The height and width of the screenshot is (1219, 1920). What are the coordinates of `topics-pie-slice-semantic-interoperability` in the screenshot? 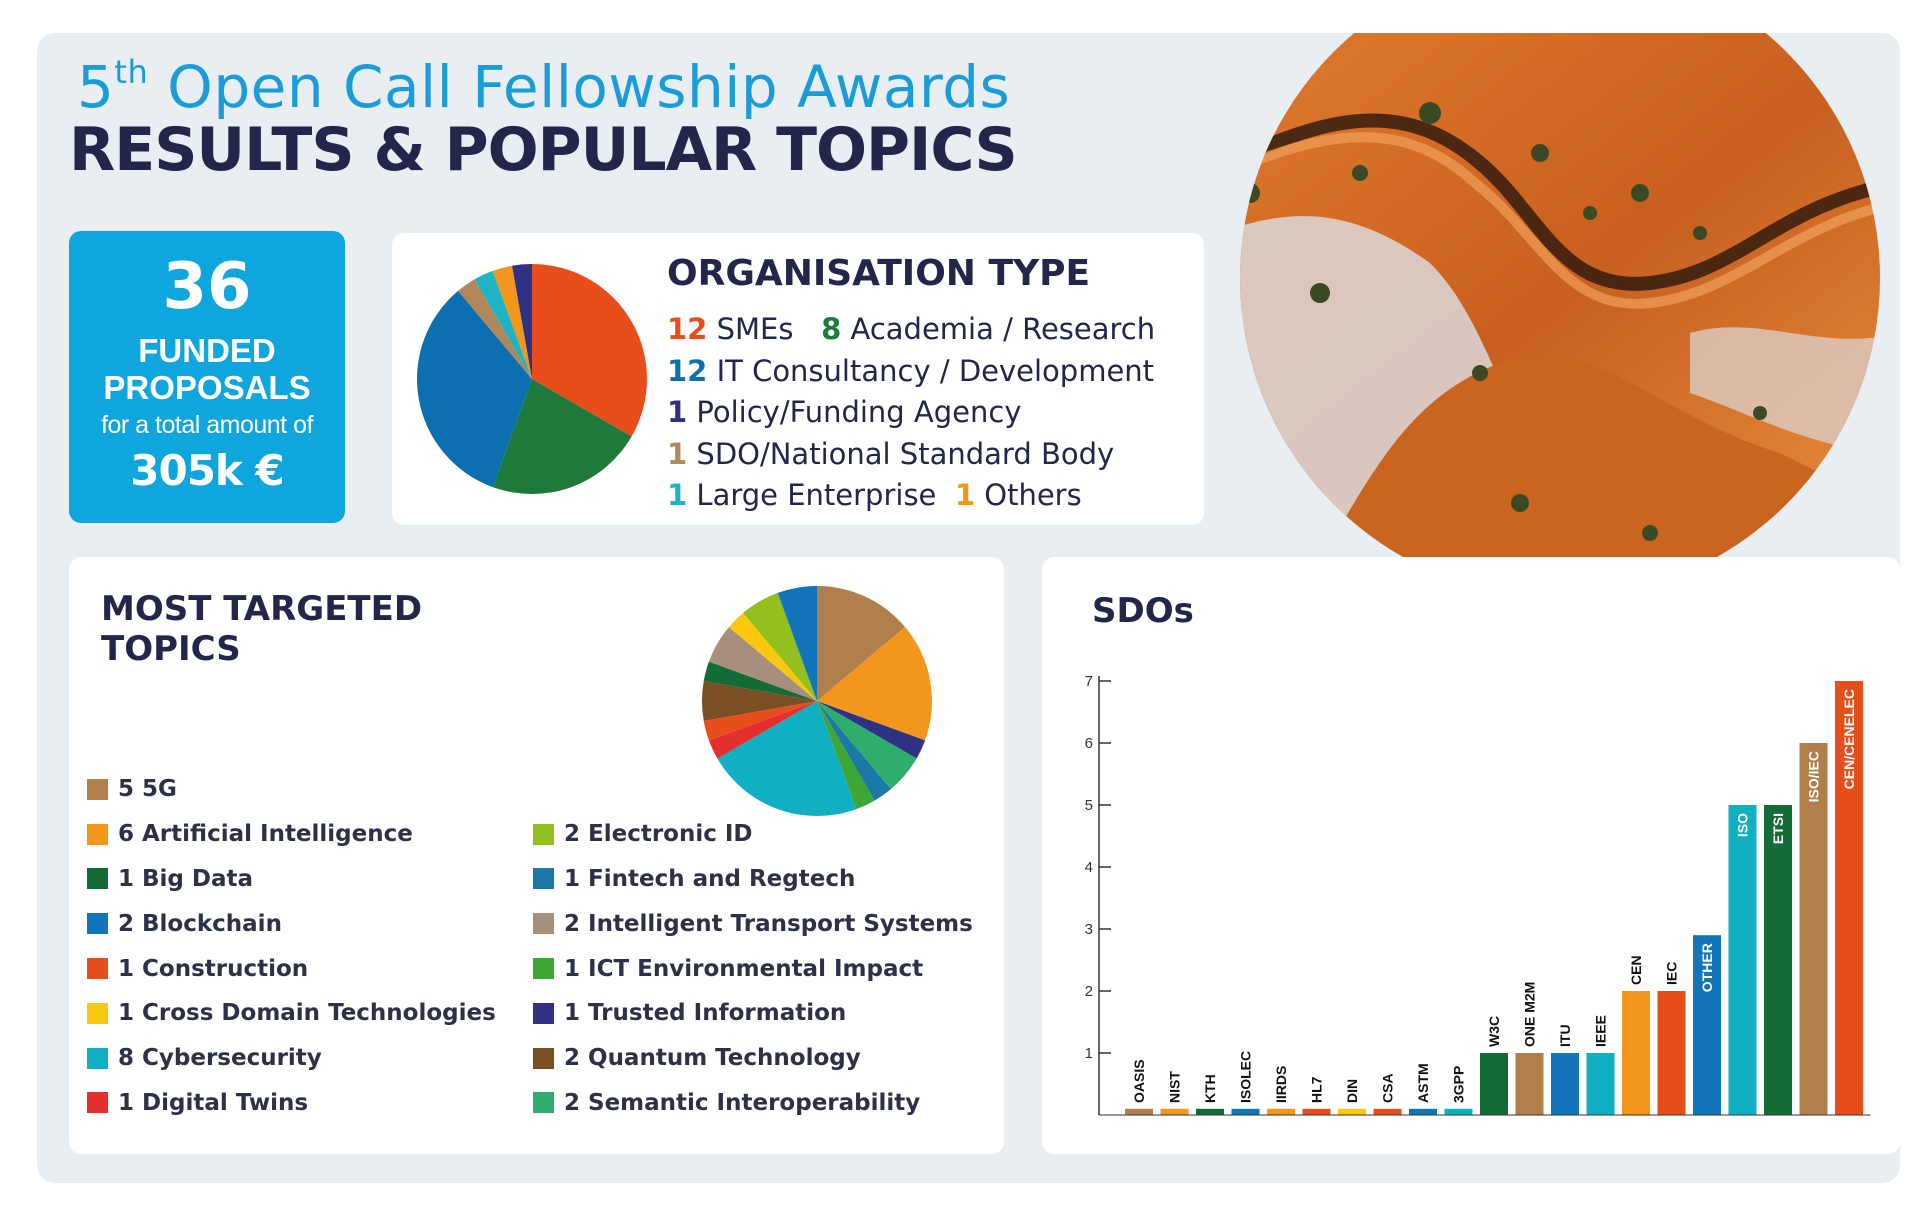 It's located at (867, 745).